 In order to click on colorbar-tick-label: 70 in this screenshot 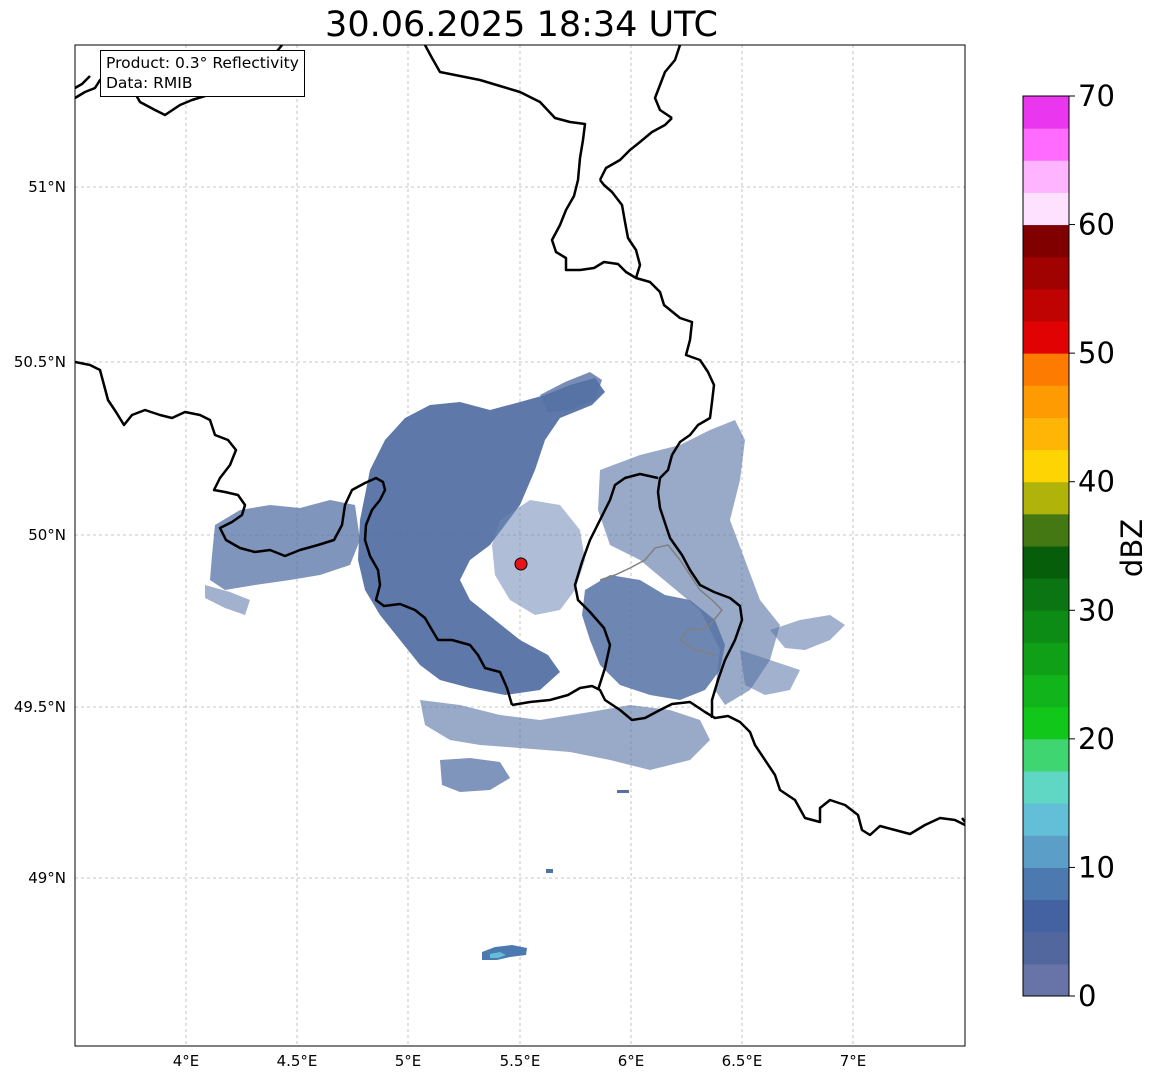, I will do `click(1096, 96)`.